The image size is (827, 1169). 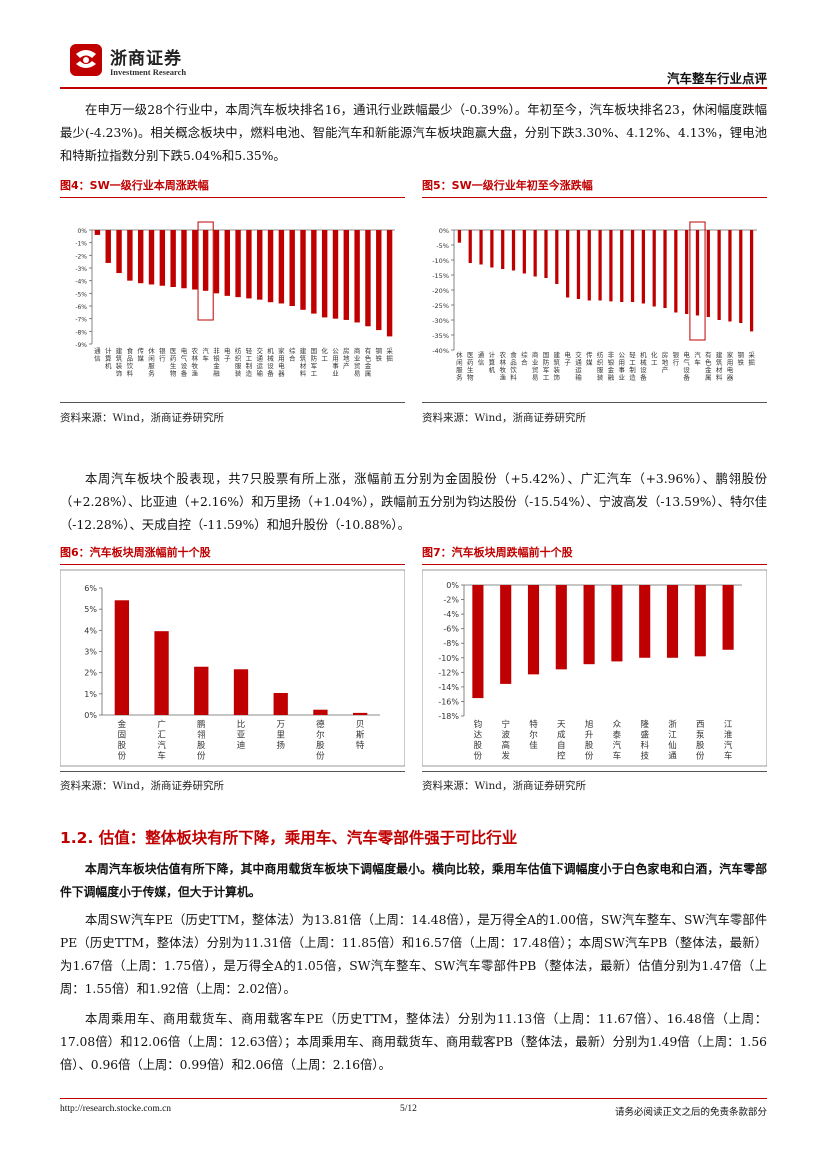 I want to click on figure-6-bottom-rule, so click(x=232, y=771).